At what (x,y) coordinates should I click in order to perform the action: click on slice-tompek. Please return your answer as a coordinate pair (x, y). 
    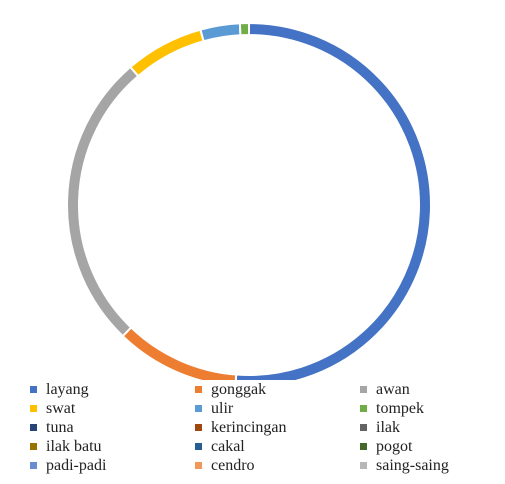
    Looking at the image, I should click on (244, 29).